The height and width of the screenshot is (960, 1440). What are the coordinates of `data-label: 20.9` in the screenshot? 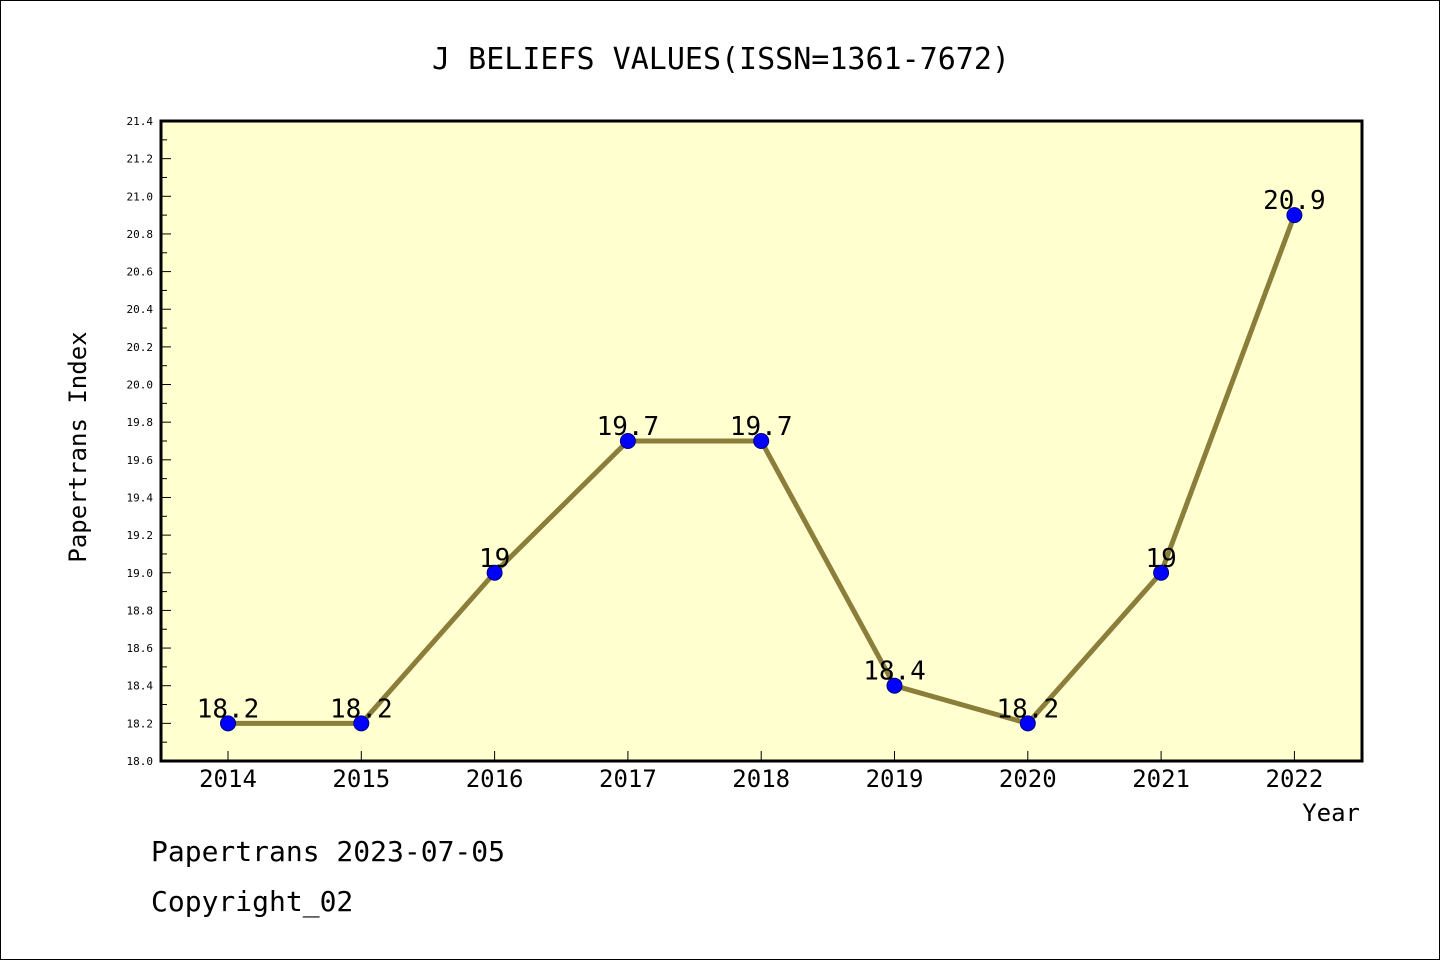 It's located at (1294, 201).